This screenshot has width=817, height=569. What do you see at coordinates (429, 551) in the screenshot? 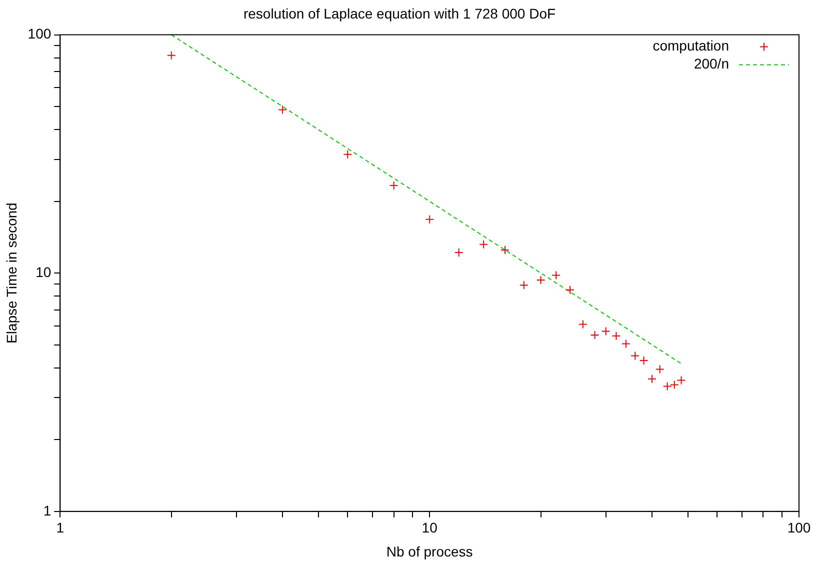
I see `x-axis-title: Nb of process` at bounding box center [429, 551].